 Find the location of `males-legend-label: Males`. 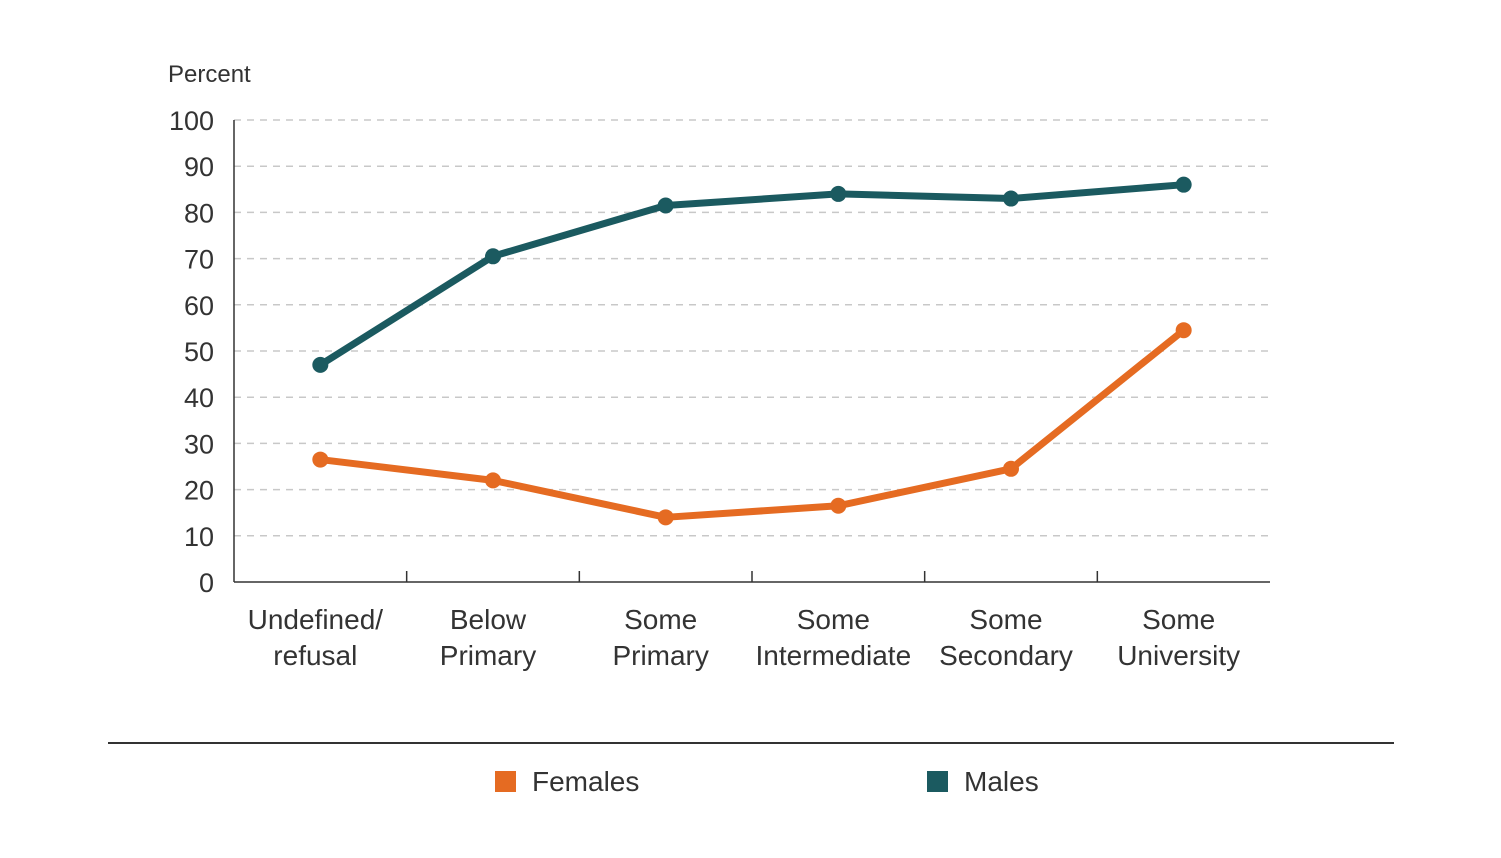

males-legend-label: Males is located at coordinates (1001, 781).